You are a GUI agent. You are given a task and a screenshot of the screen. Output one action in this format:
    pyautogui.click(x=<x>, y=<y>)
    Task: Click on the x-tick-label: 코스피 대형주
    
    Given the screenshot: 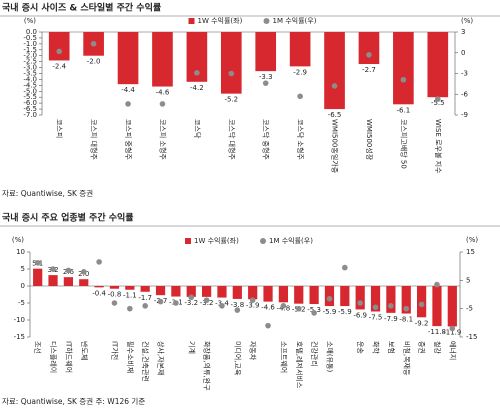 What is the action you would take?
    pyautogui.click(x=94, y=139)
    